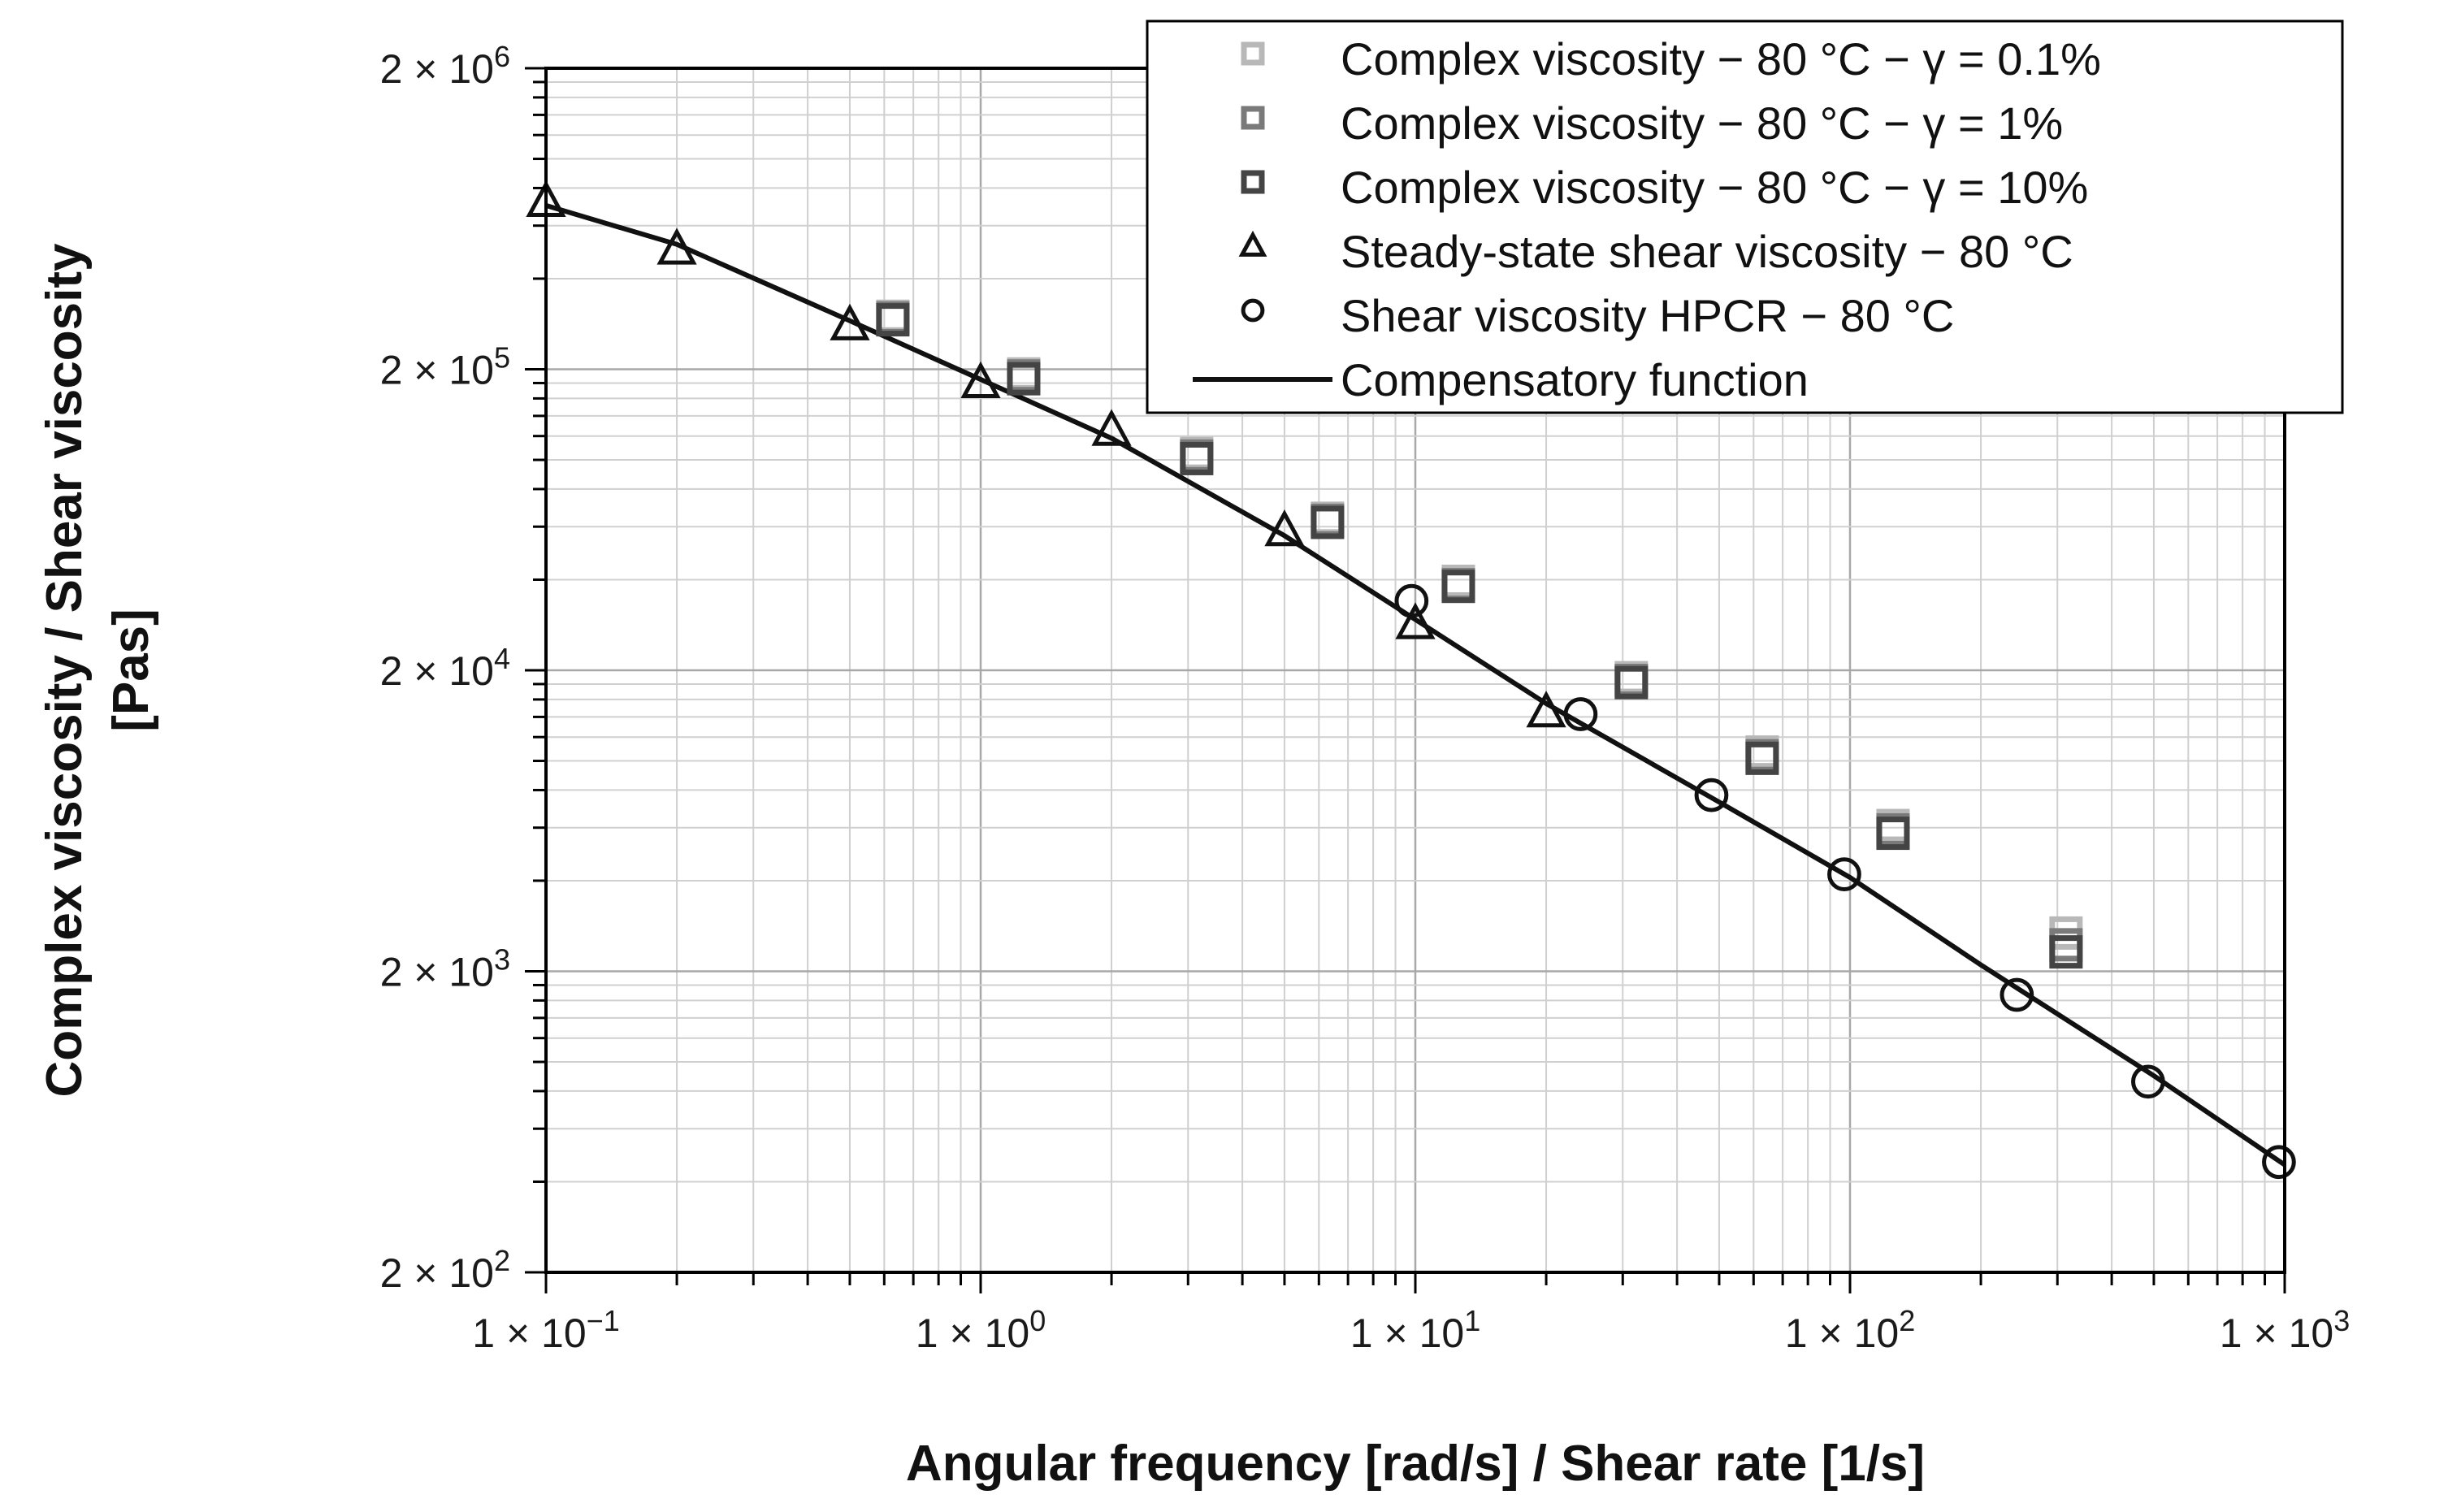  Describe the element at coordinates (1721, 58) in the screenshot. I see `legend-entry-label: Complex viscosity − 80 °C − γ = 0.1%` at that location.